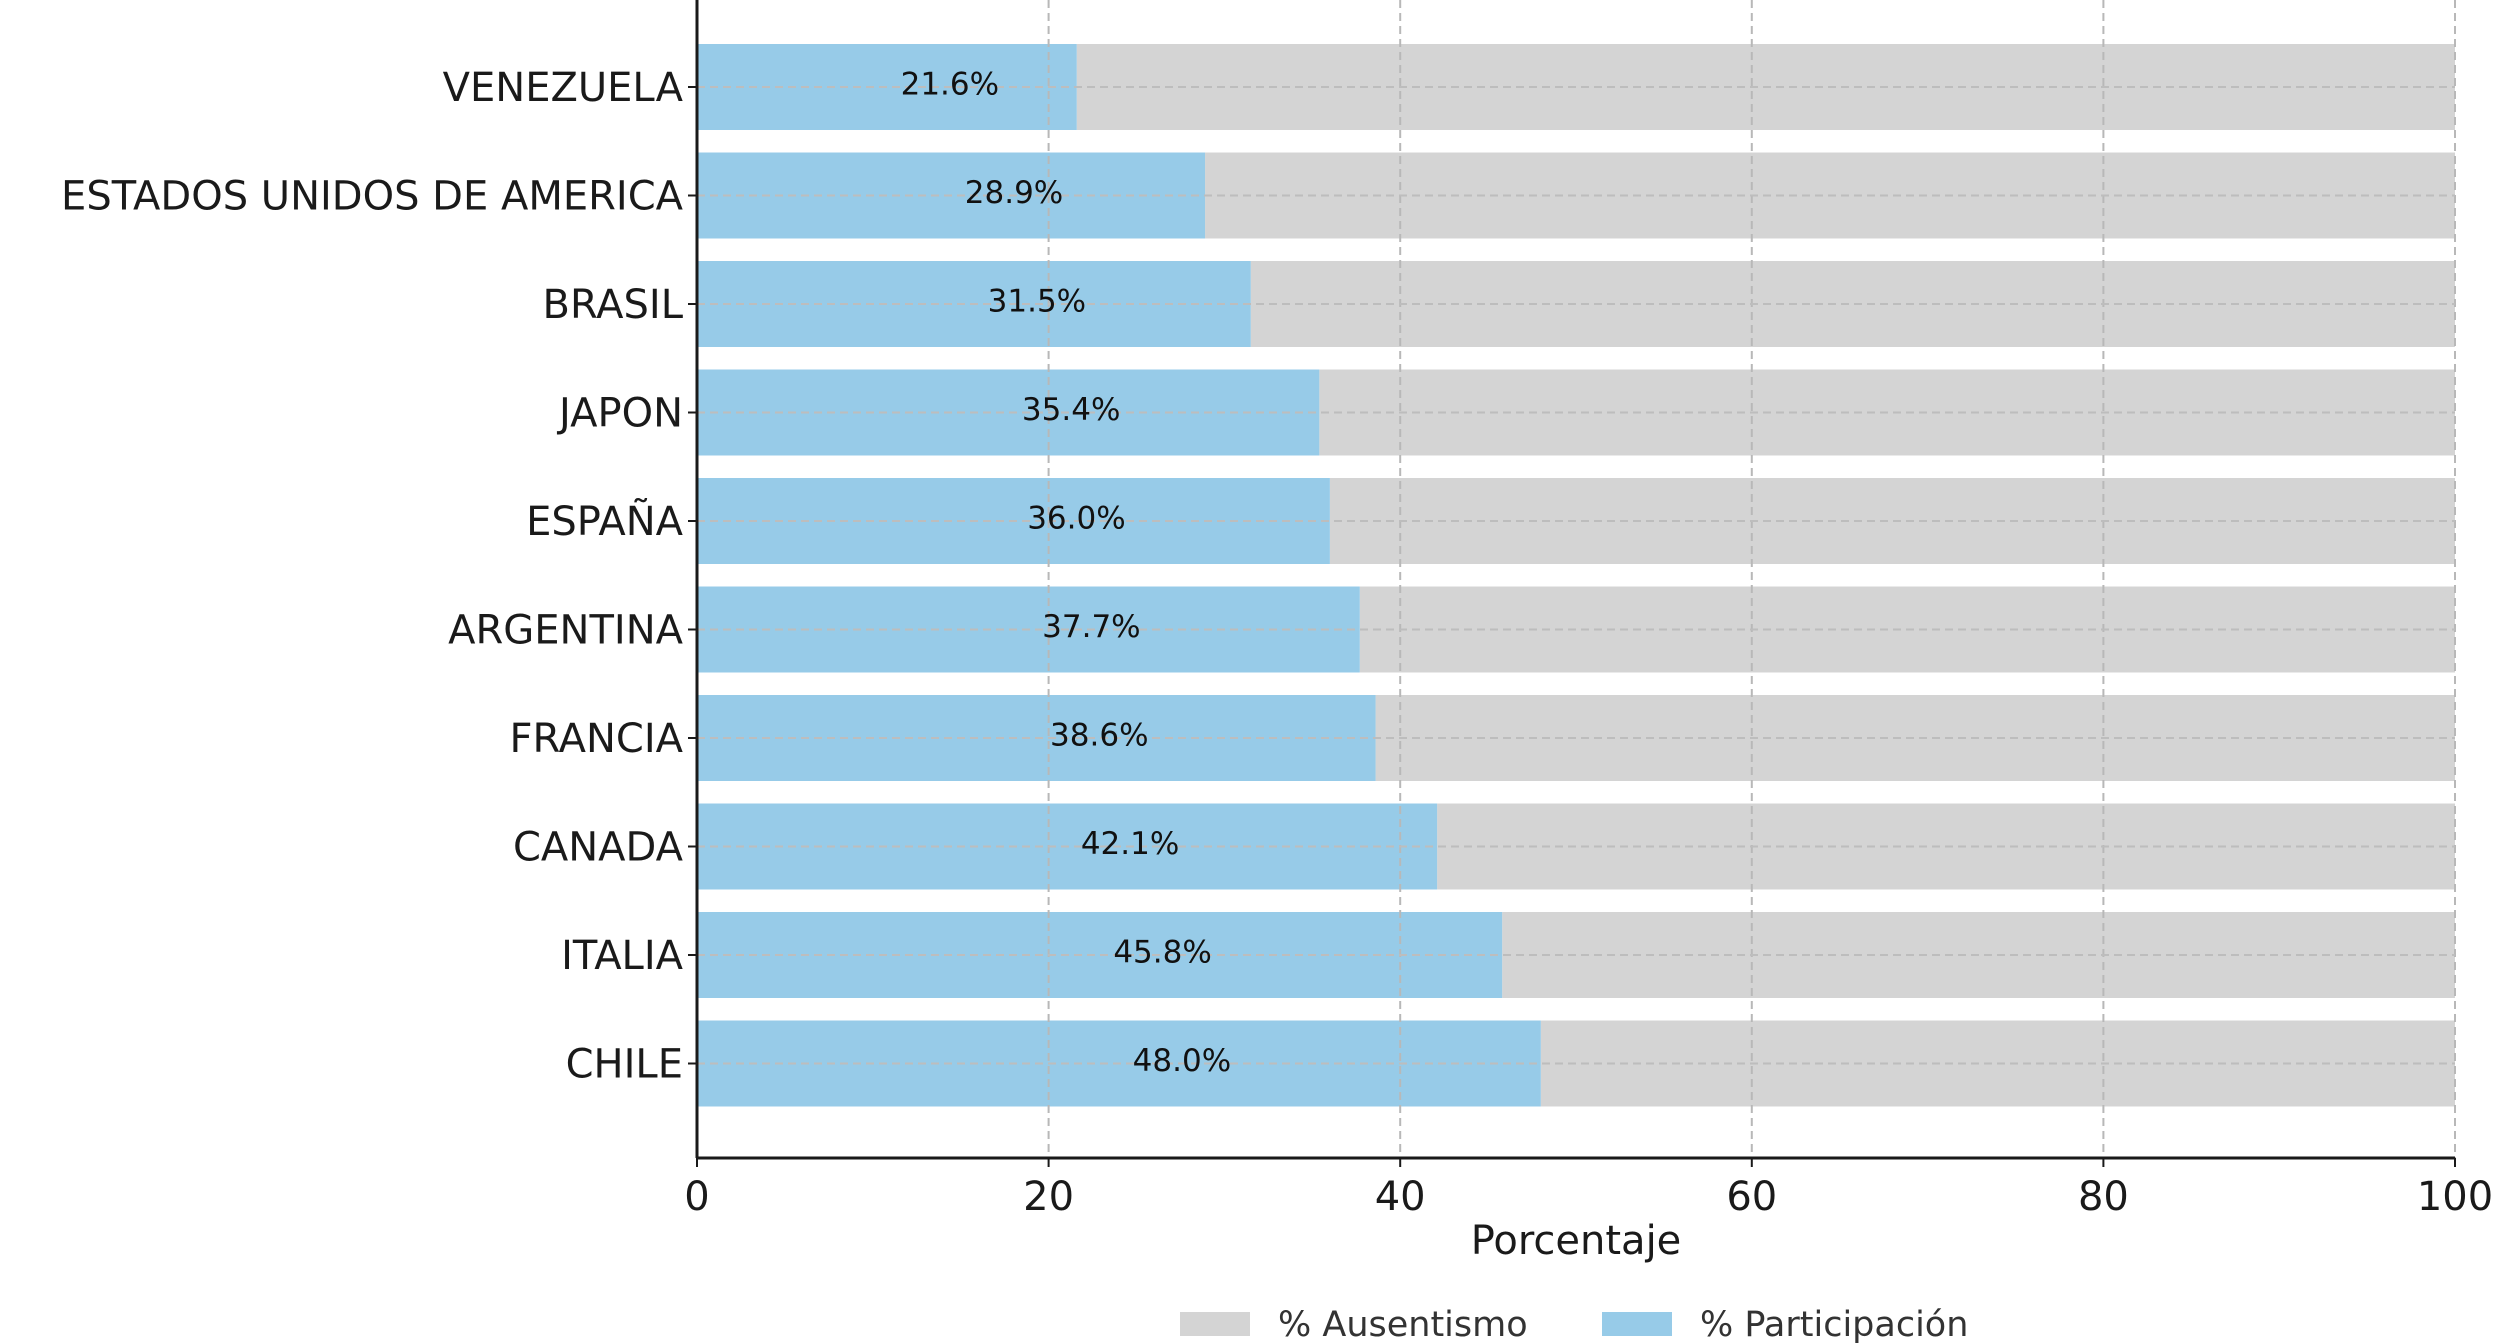  I want to click on participacion-value-label: 36.0%, so click(1076, 519).